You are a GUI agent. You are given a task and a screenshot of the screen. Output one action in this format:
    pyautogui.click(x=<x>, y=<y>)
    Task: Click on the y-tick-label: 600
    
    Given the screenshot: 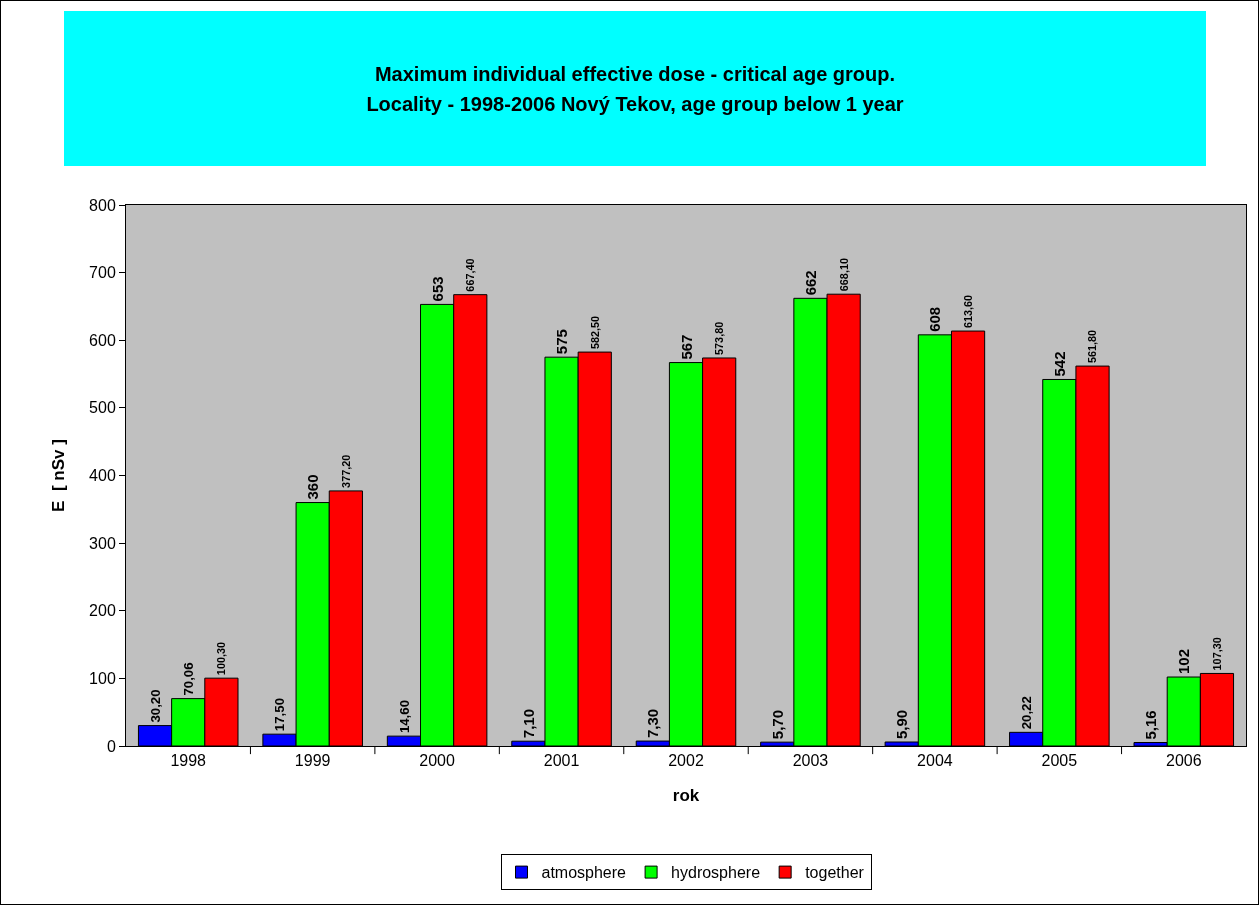 What is the action you would take?
    pyautogui.click(x=102, y=340)
    